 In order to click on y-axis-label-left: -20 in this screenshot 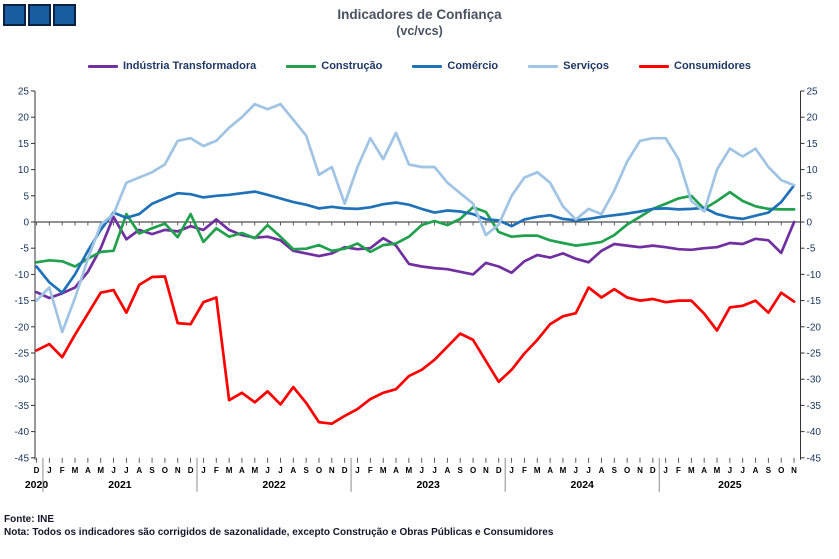, I will do `click(22, 327)`.